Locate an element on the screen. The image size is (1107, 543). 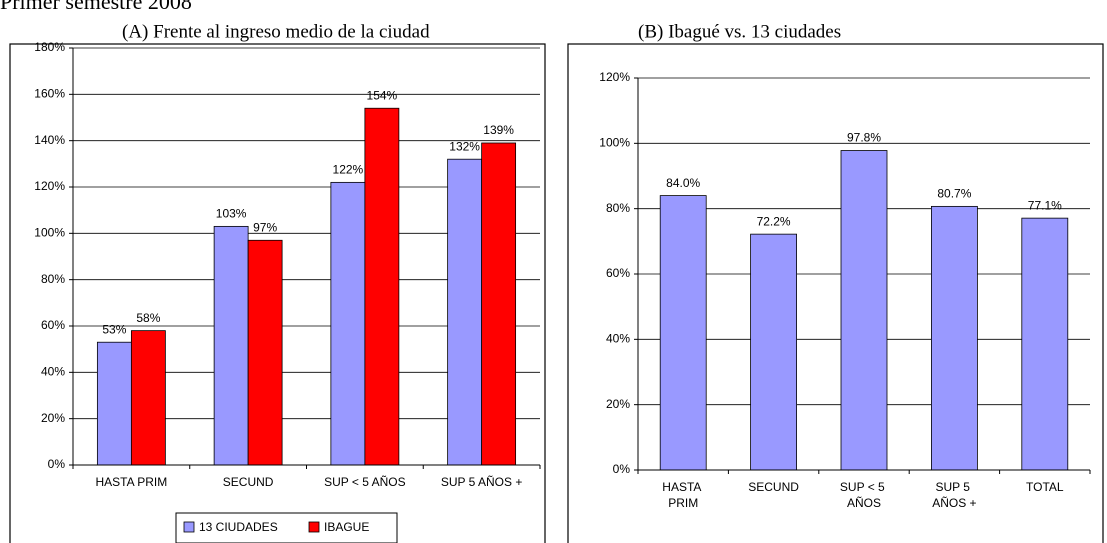
legend-label: IBAGUE is located at coordinates (346, 527).